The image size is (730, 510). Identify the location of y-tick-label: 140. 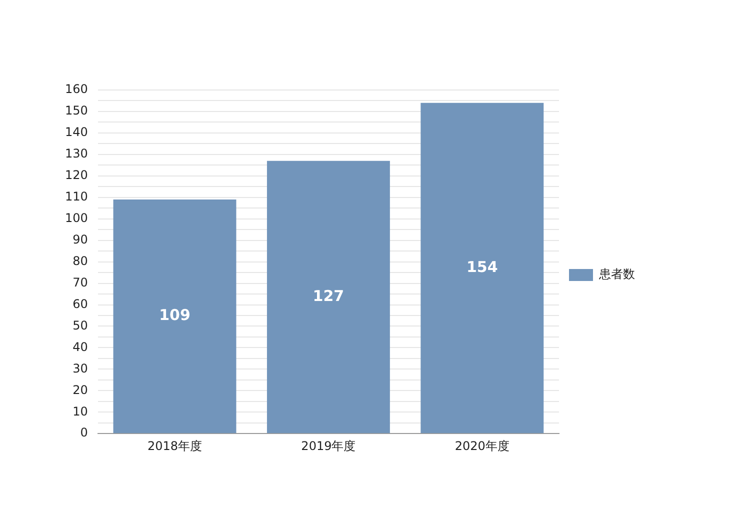
(76, 132).